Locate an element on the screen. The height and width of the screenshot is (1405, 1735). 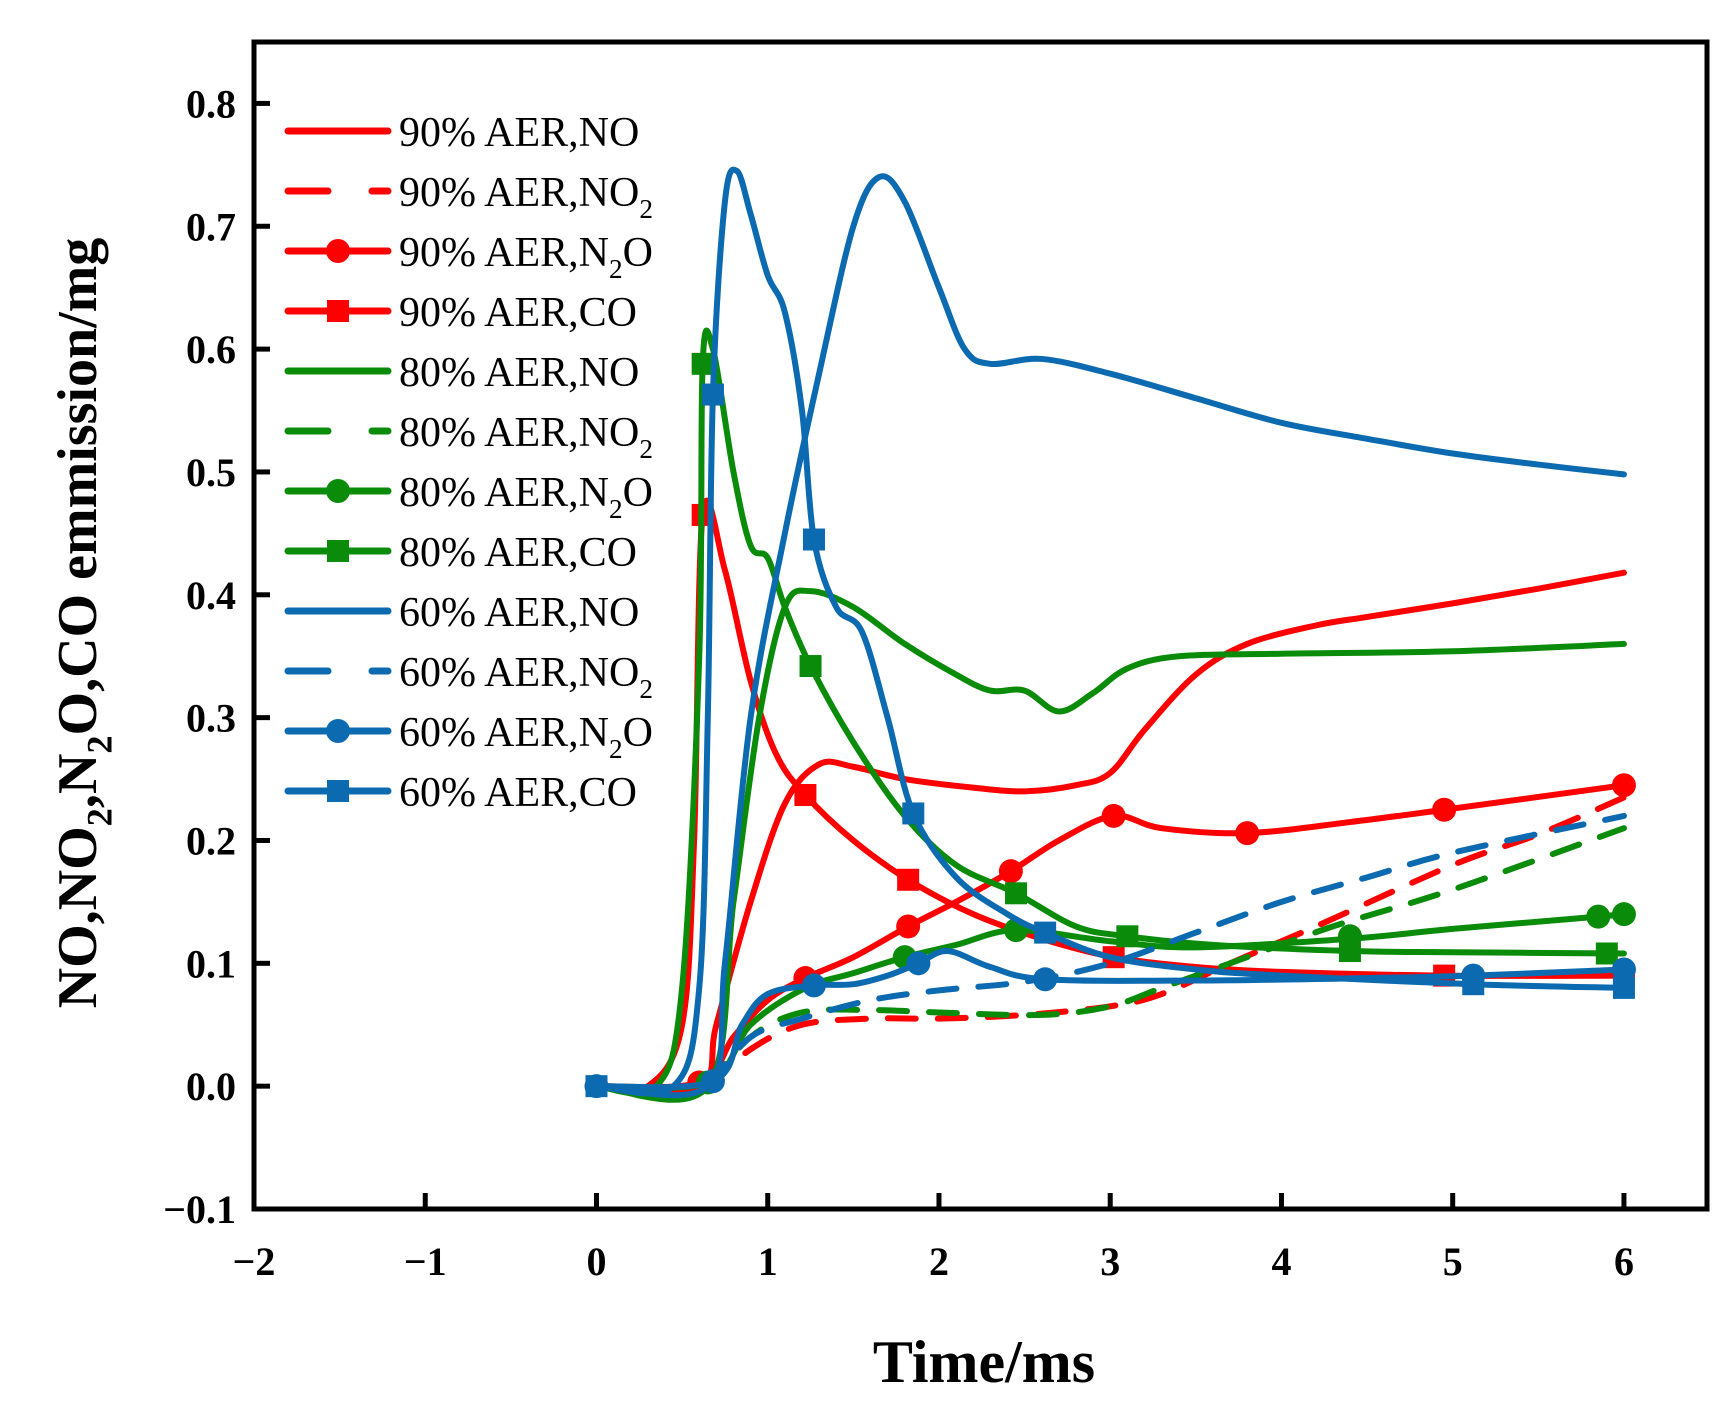
legend-item: 90% AER,NO2 is located at coordinates (468, 197).